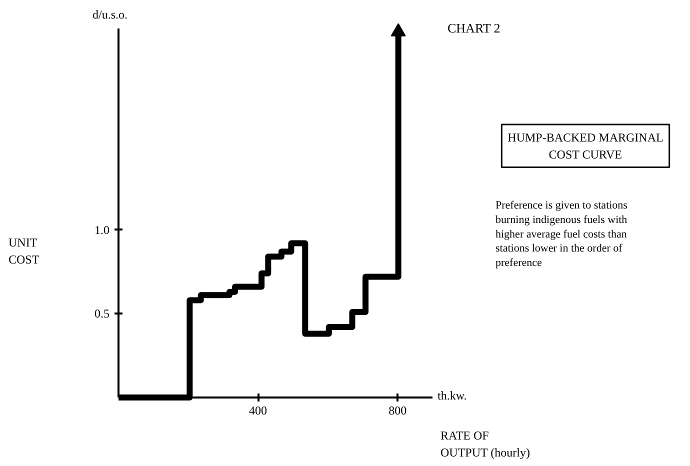  What do you see at coordinates (397, 411) in the screenshot?
I see `x-tick-label: 800` at bounding box center [397, 411].